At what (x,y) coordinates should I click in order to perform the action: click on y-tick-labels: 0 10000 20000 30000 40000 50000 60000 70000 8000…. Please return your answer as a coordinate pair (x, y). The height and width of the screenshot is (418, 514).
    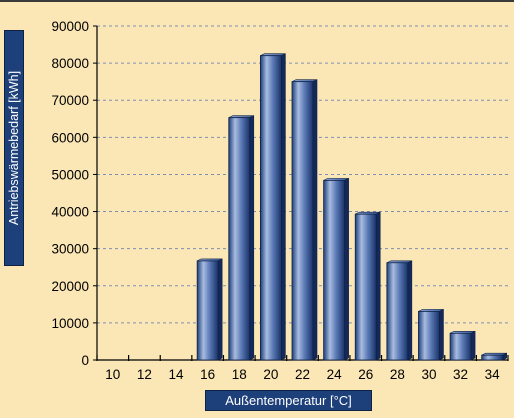
    Looking at the image, I should click on (70, 193).